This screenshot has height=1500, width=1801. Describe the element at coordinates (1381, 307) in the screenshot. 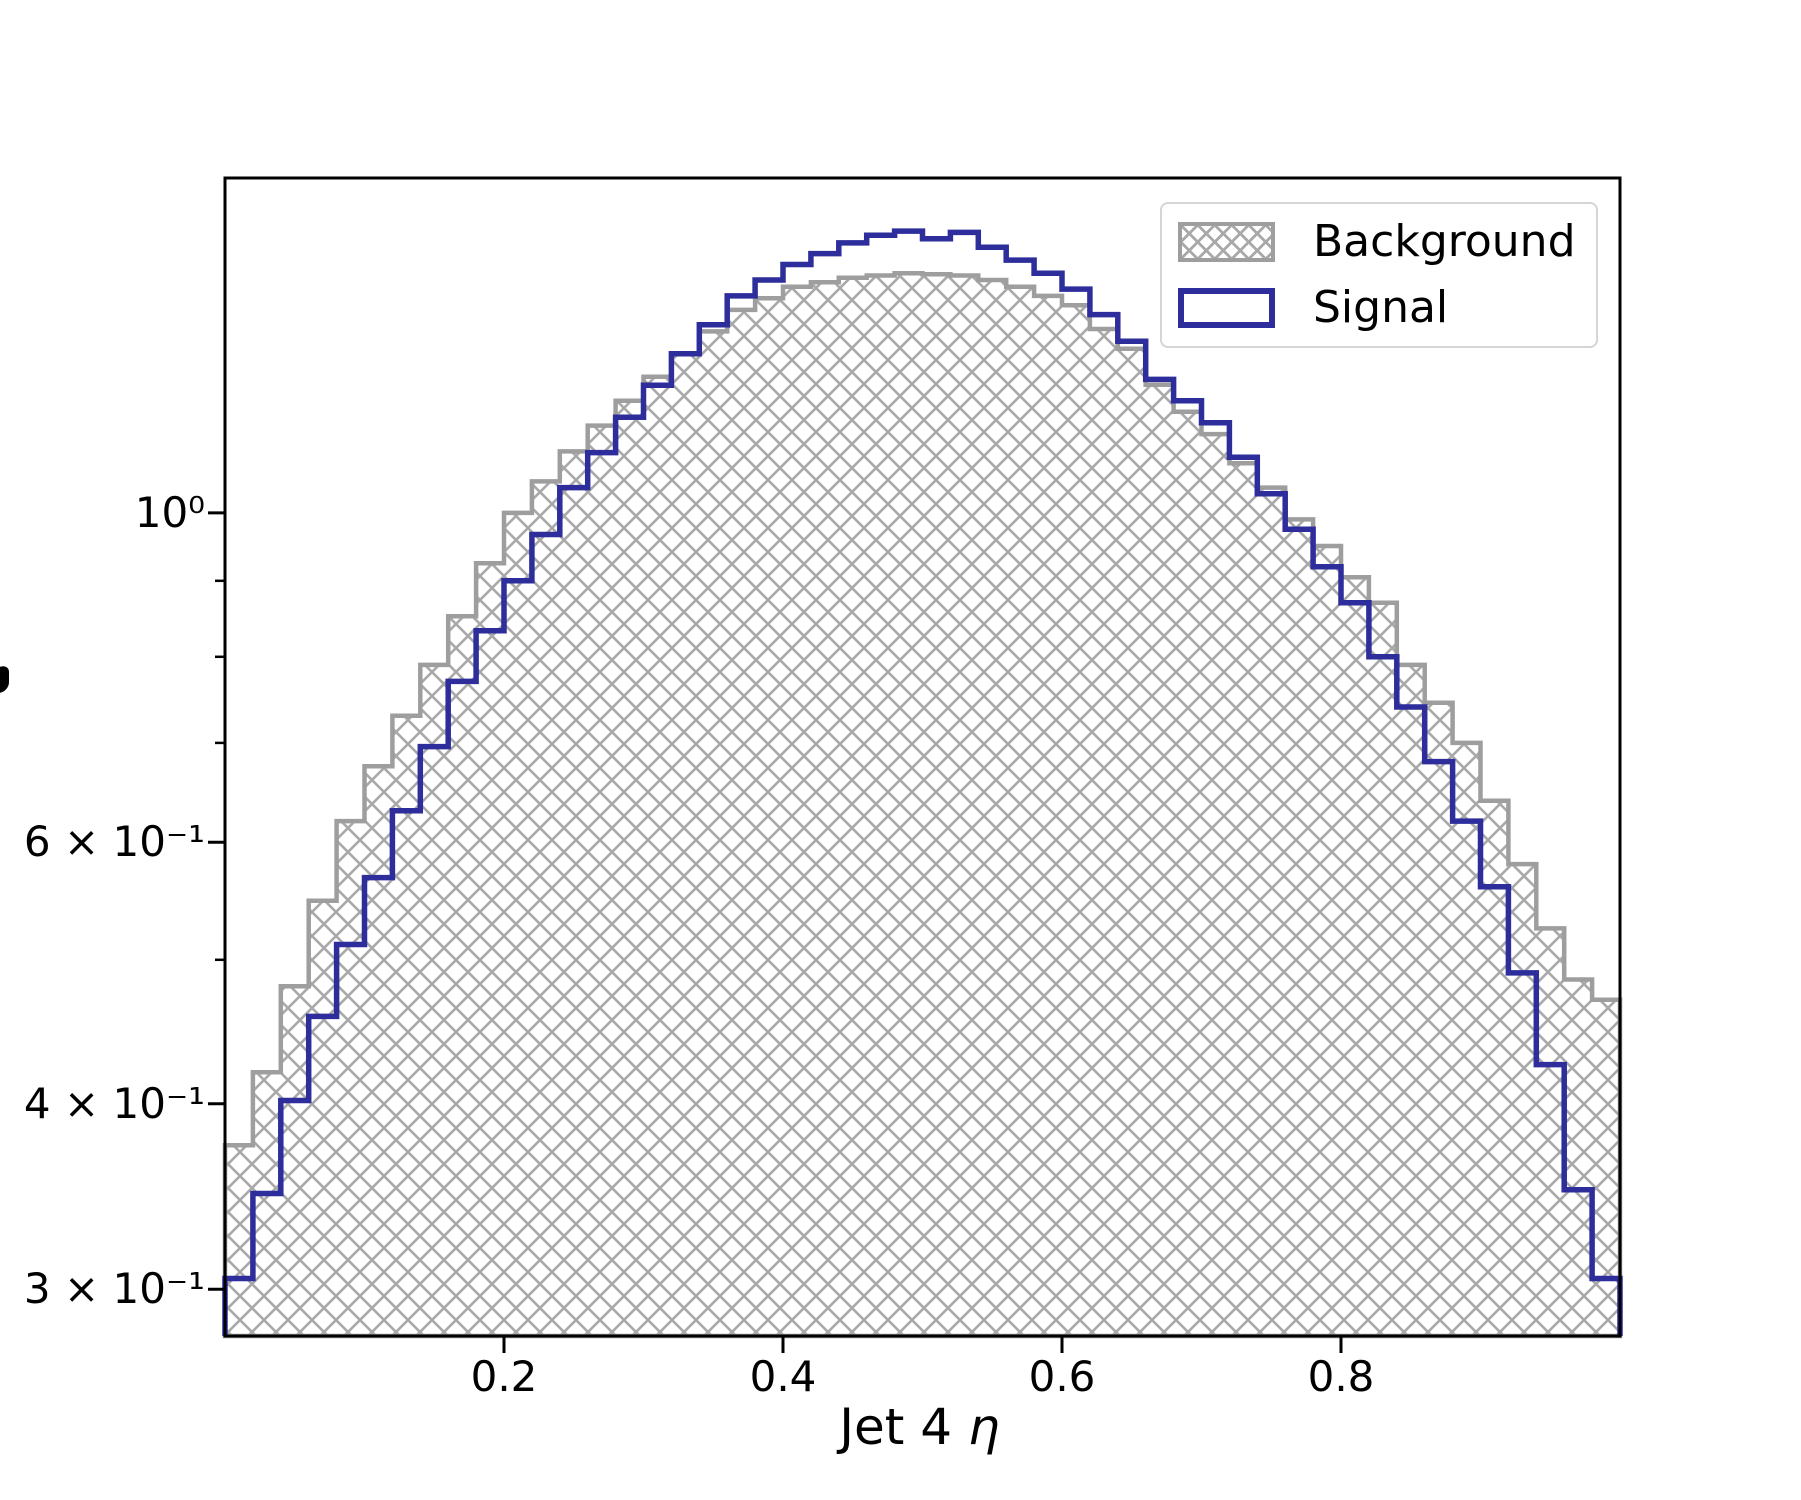

I see `legend-label-signal: Signal` at that location.